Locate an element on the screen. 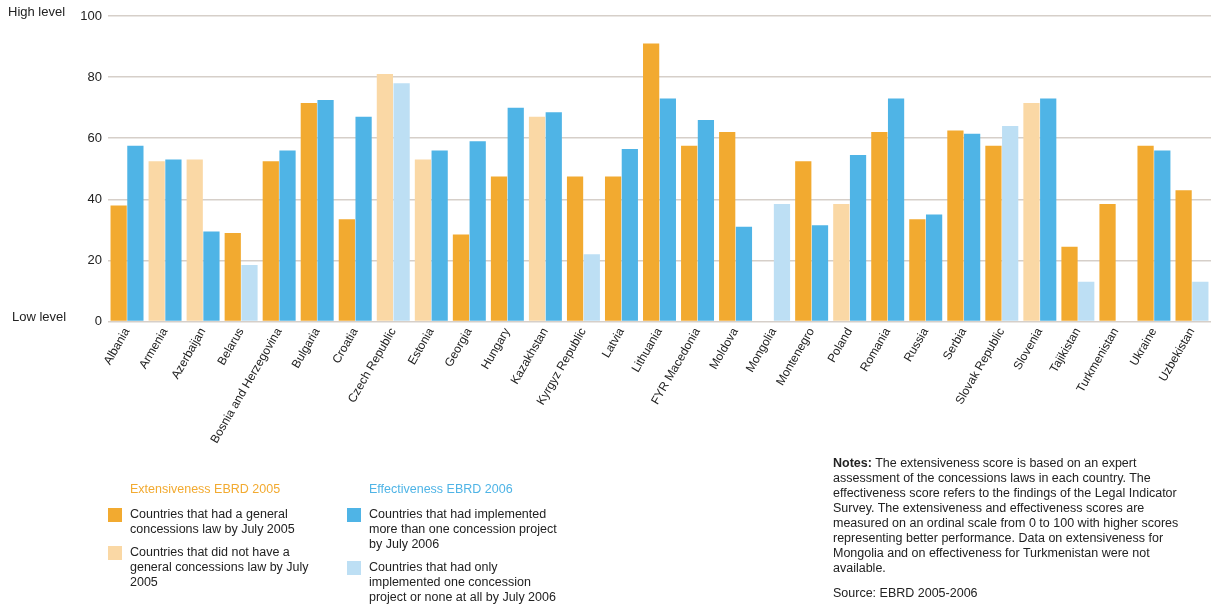 This screenshot has height=604, width=1213. text: High level is located at coordinates (37, 11).